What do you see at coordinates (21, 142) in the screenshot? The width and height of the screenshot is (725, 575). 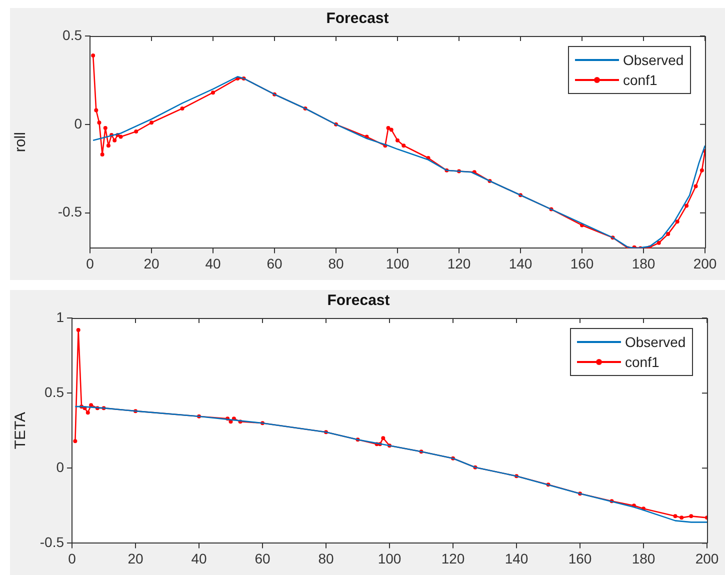 I see `y-axis-title: roll` at bounding box center [21, 142].